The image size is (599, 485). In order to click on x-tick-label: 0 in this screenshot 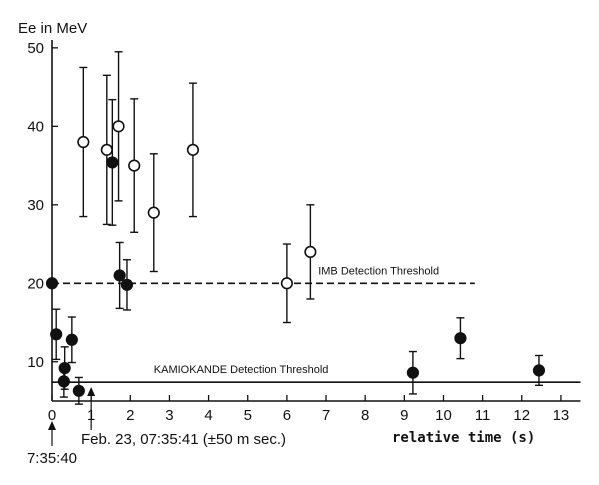, I will do `click(52, 415)`.